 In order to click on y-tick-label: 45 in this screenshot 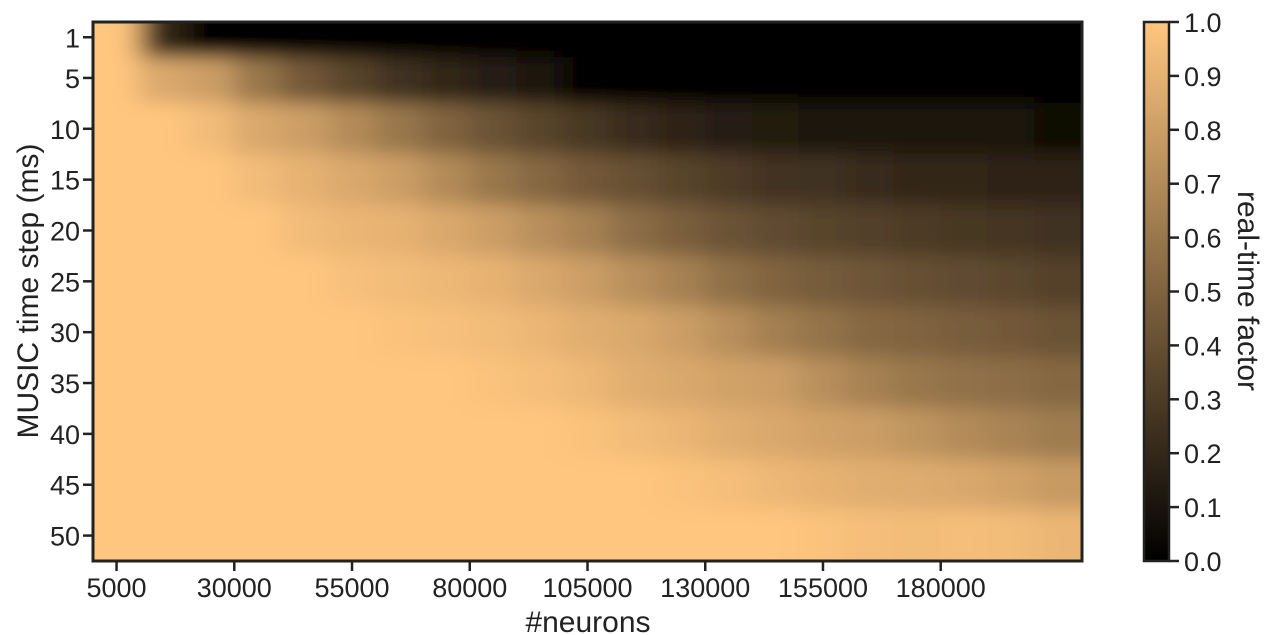, I will do `click(65, 486)`.